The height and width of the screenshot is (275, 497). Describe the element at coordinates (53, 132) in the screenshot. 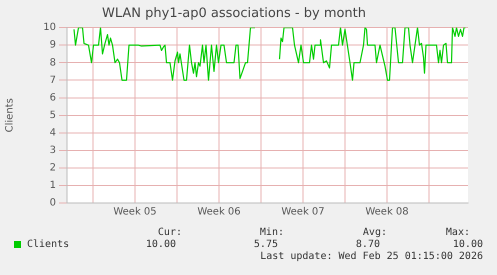

I see `y-tick-label: 4` at that location.